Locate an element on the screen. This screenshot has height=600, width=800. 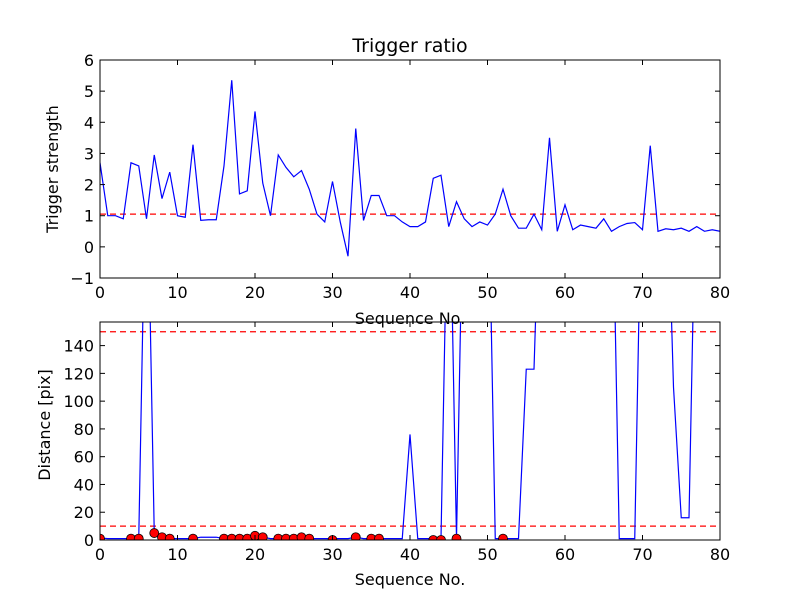
y-tick-label: 60 is located at coordinates (84, 457).